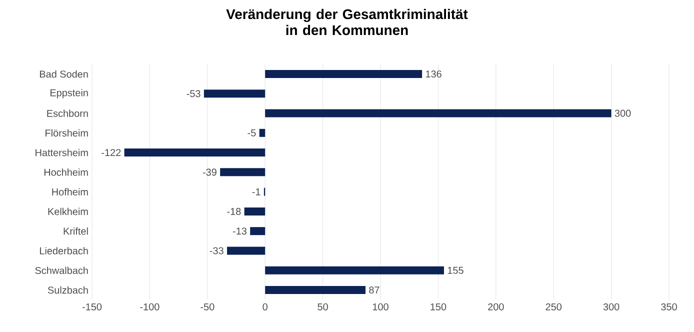 This screenshot has width=694, height=332. What do you see at coordinates (217, 250) in the screenshot?
I see `data-label: -33` at bounding box center [217, 250].